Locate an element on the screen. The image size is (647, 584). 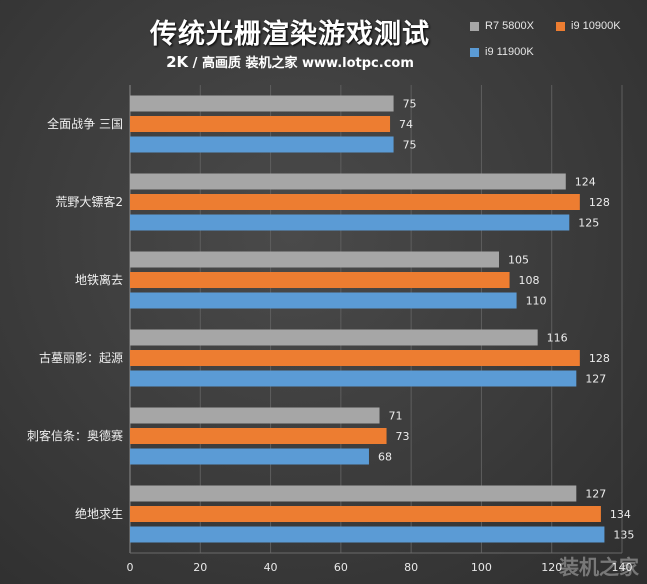
category-label: 全面战争 三国 is located at coordinates (85, 123).